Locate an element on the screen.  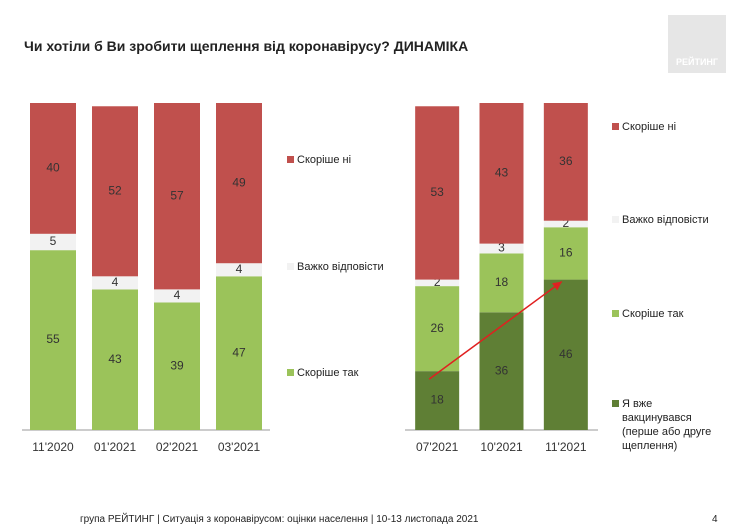
value-label: 5 is located at coordinates (53, 241).